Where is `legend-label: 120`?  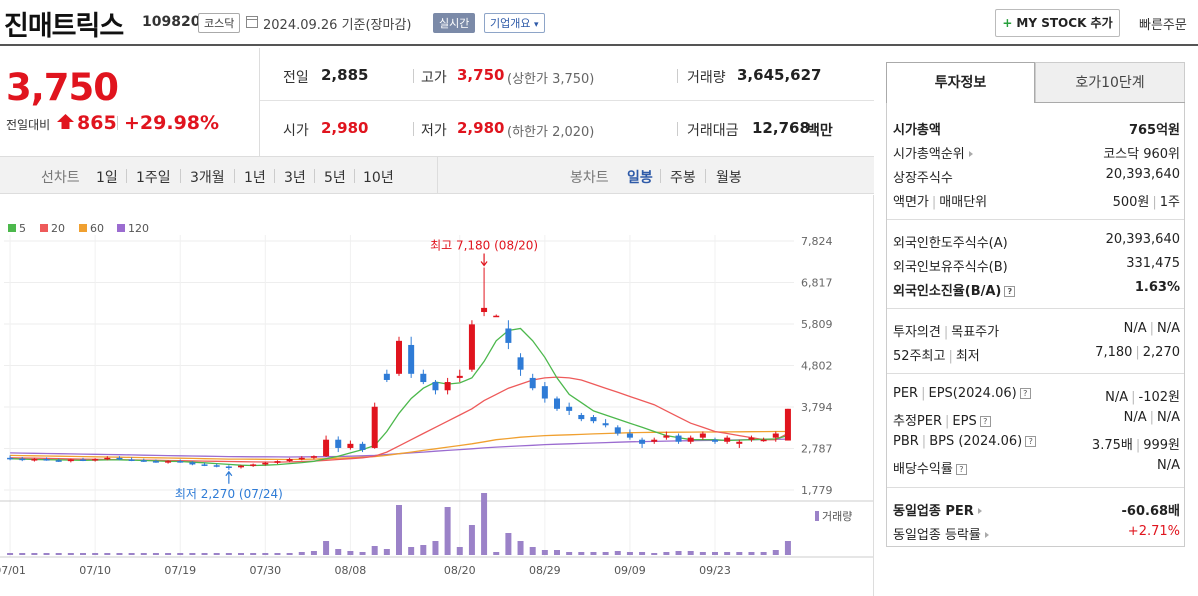
legend-label: 120 is located at coordinates (138, 228).